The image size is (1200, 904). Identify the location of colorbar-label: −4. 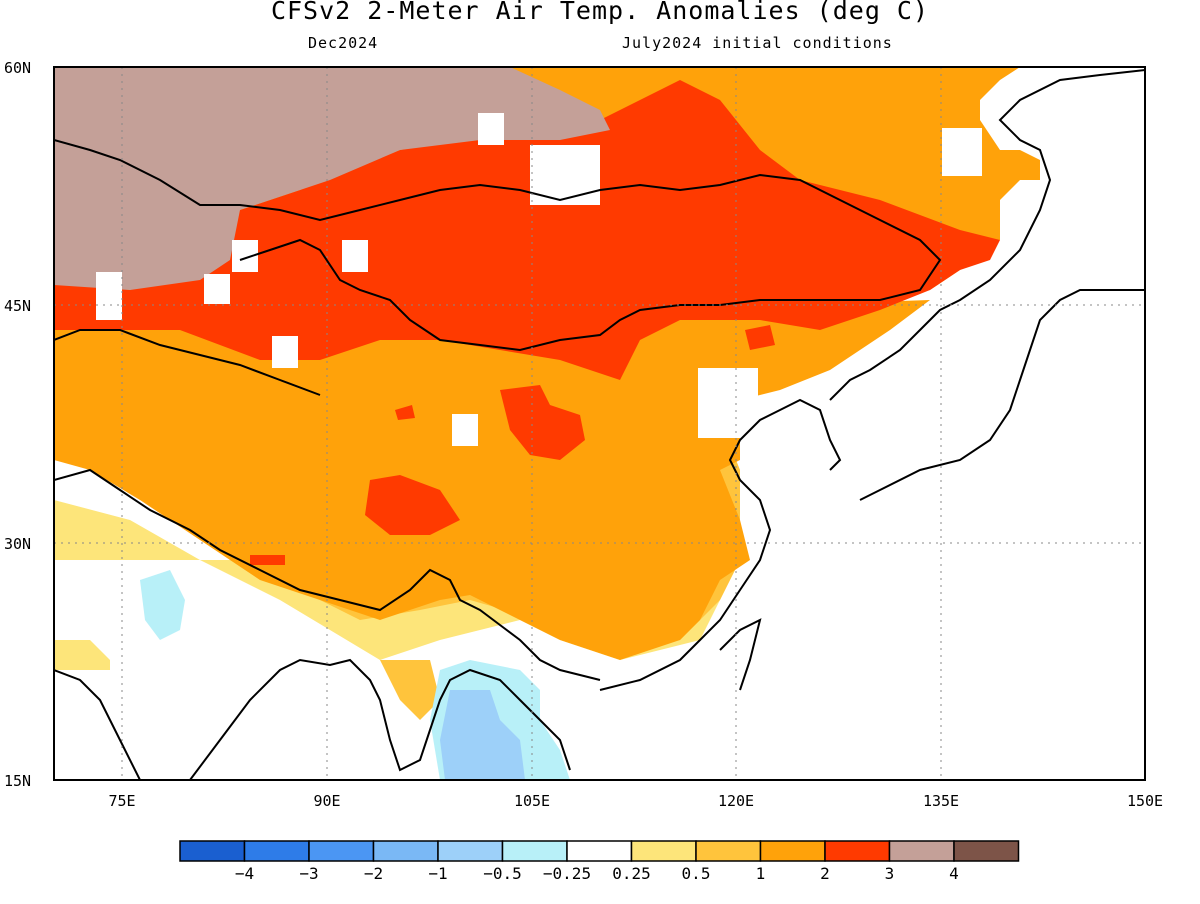
(244, 873).